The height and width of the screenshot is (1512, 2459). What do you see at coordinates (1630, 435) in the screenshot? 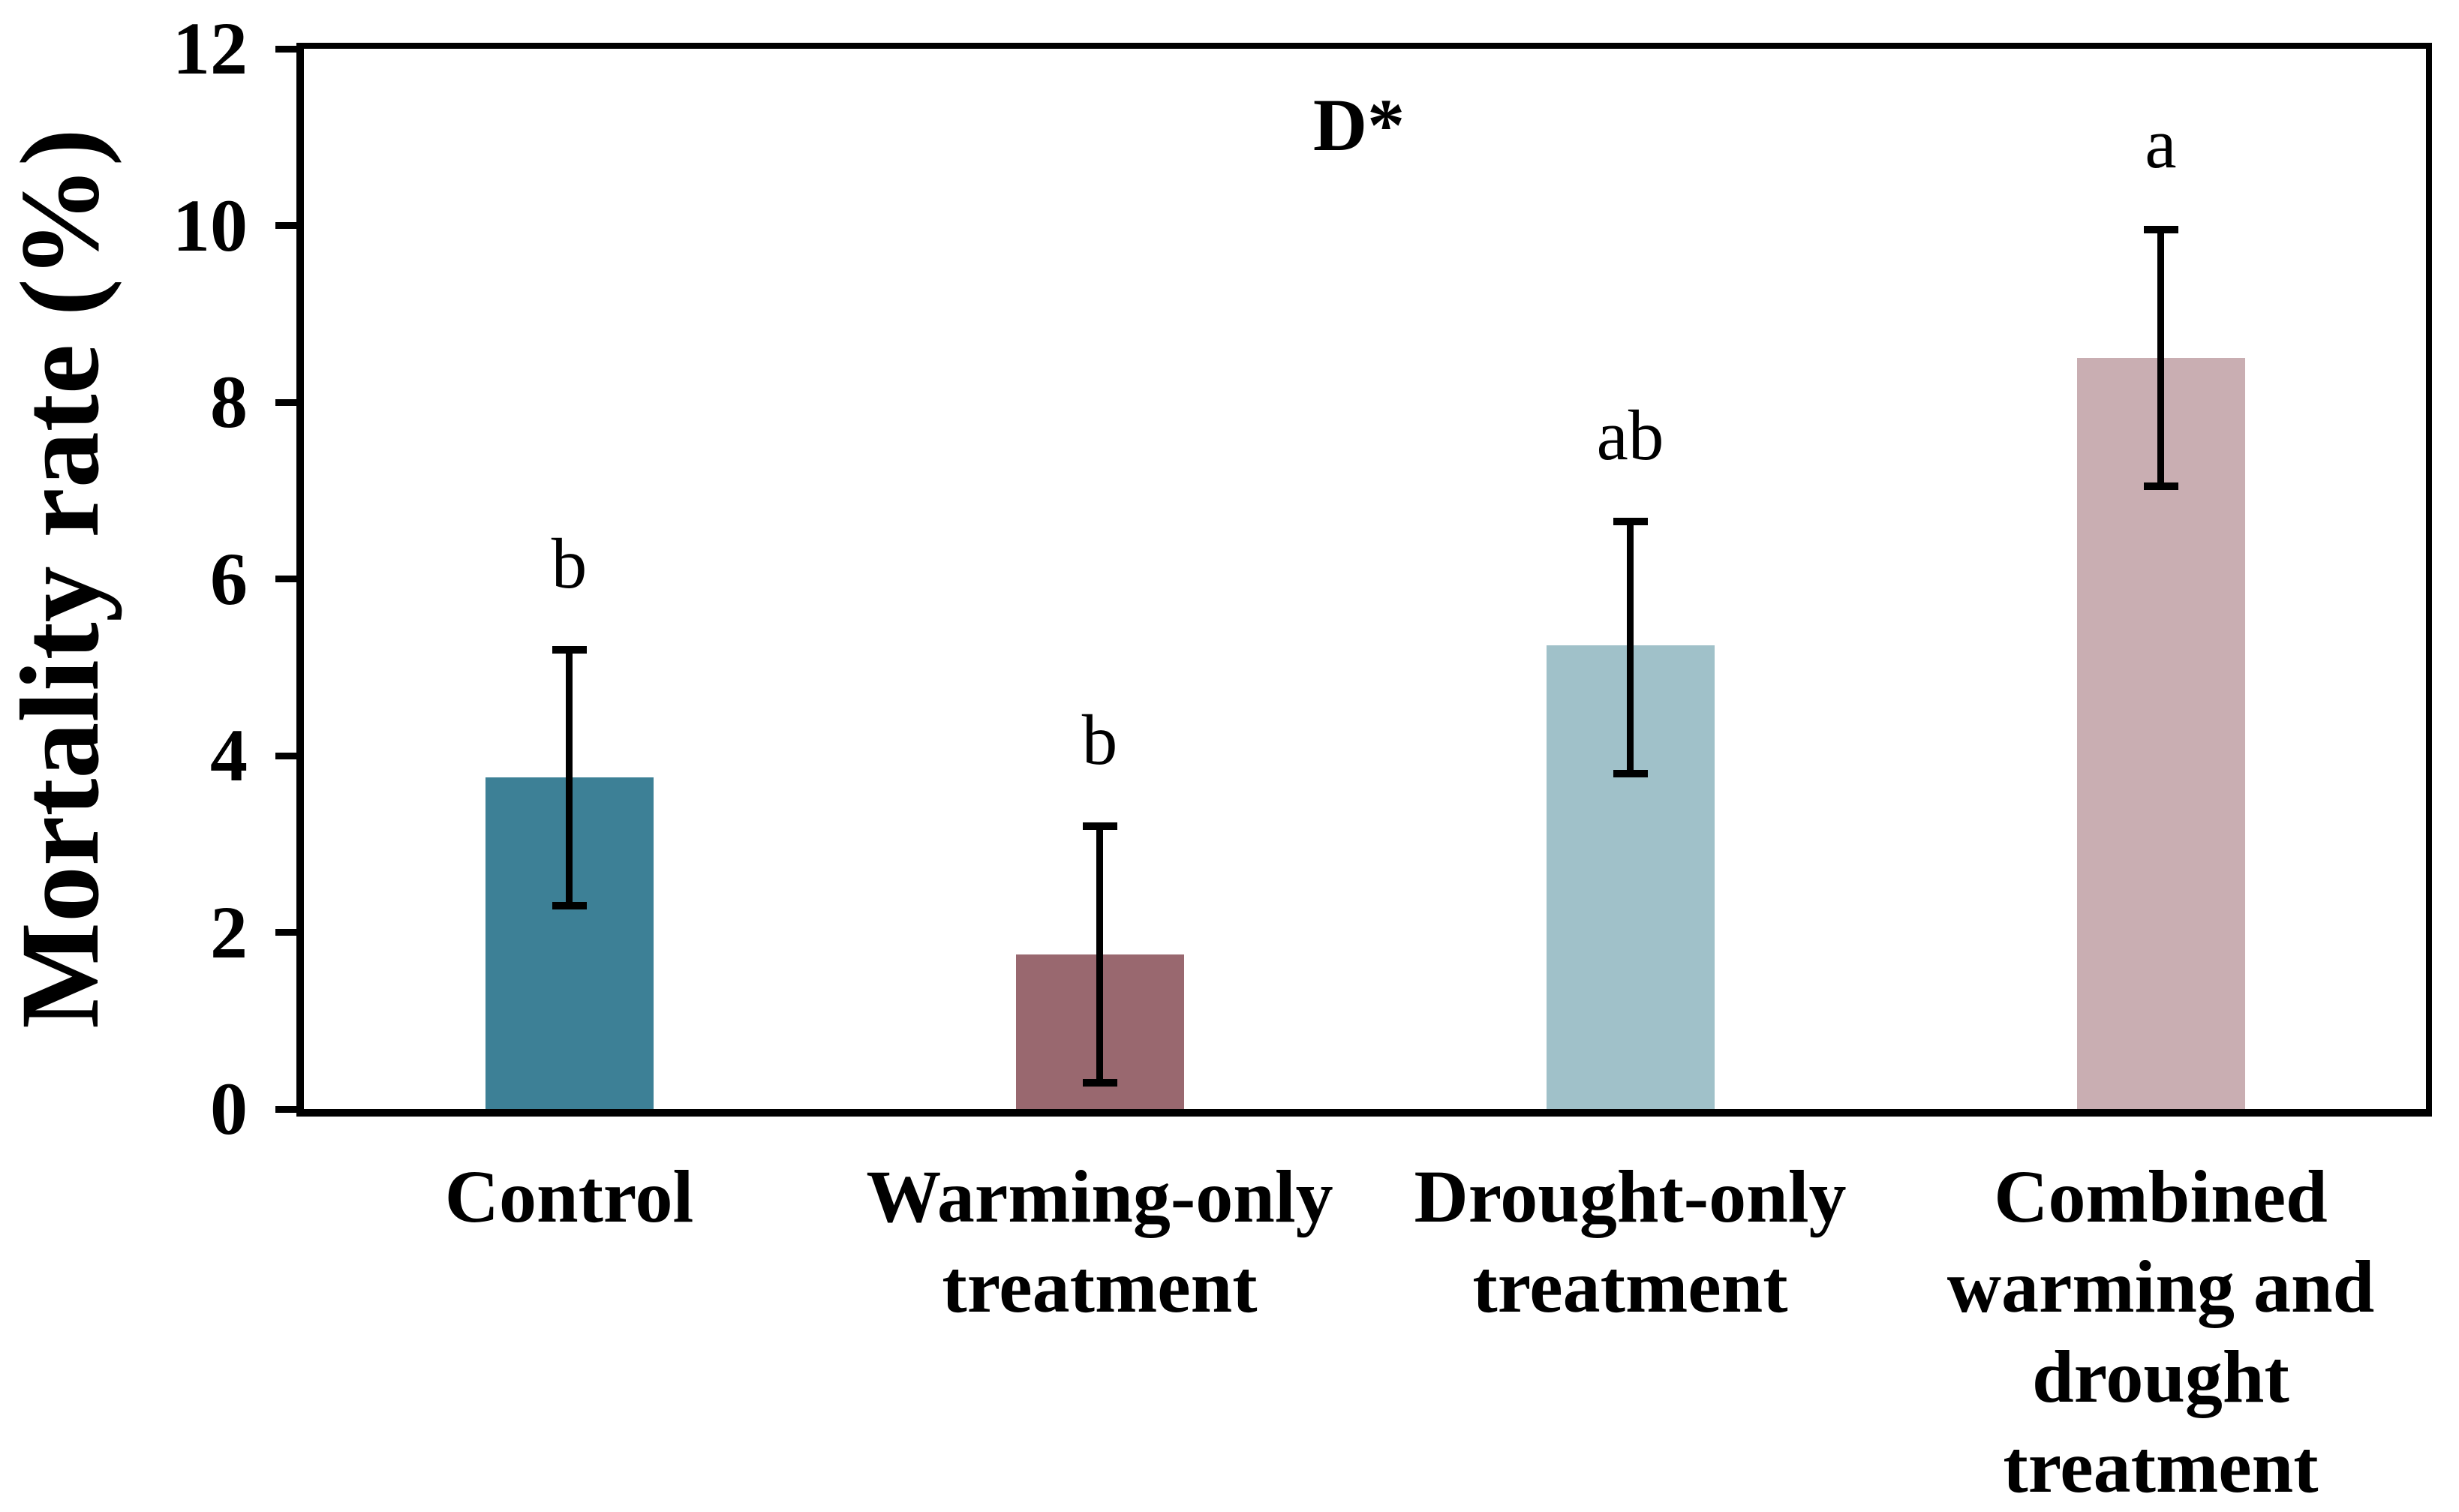
I see `significance-letter: ab` at bounding box center [1630, 435].